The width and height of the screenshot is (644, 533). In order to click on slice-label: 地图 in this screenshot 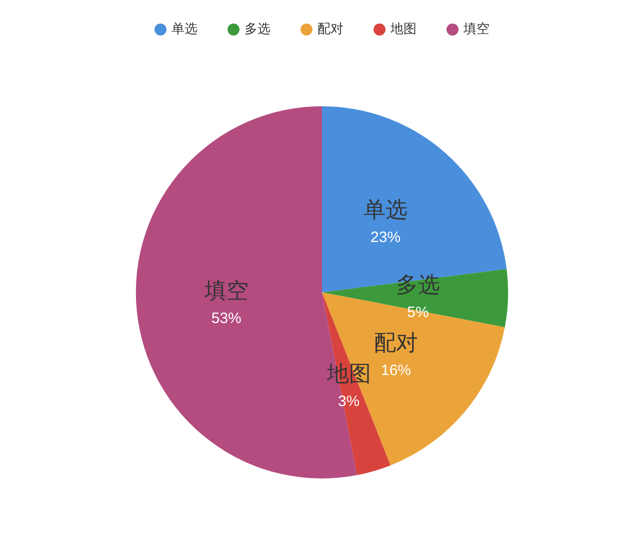, I will do `click(348, 375)`.